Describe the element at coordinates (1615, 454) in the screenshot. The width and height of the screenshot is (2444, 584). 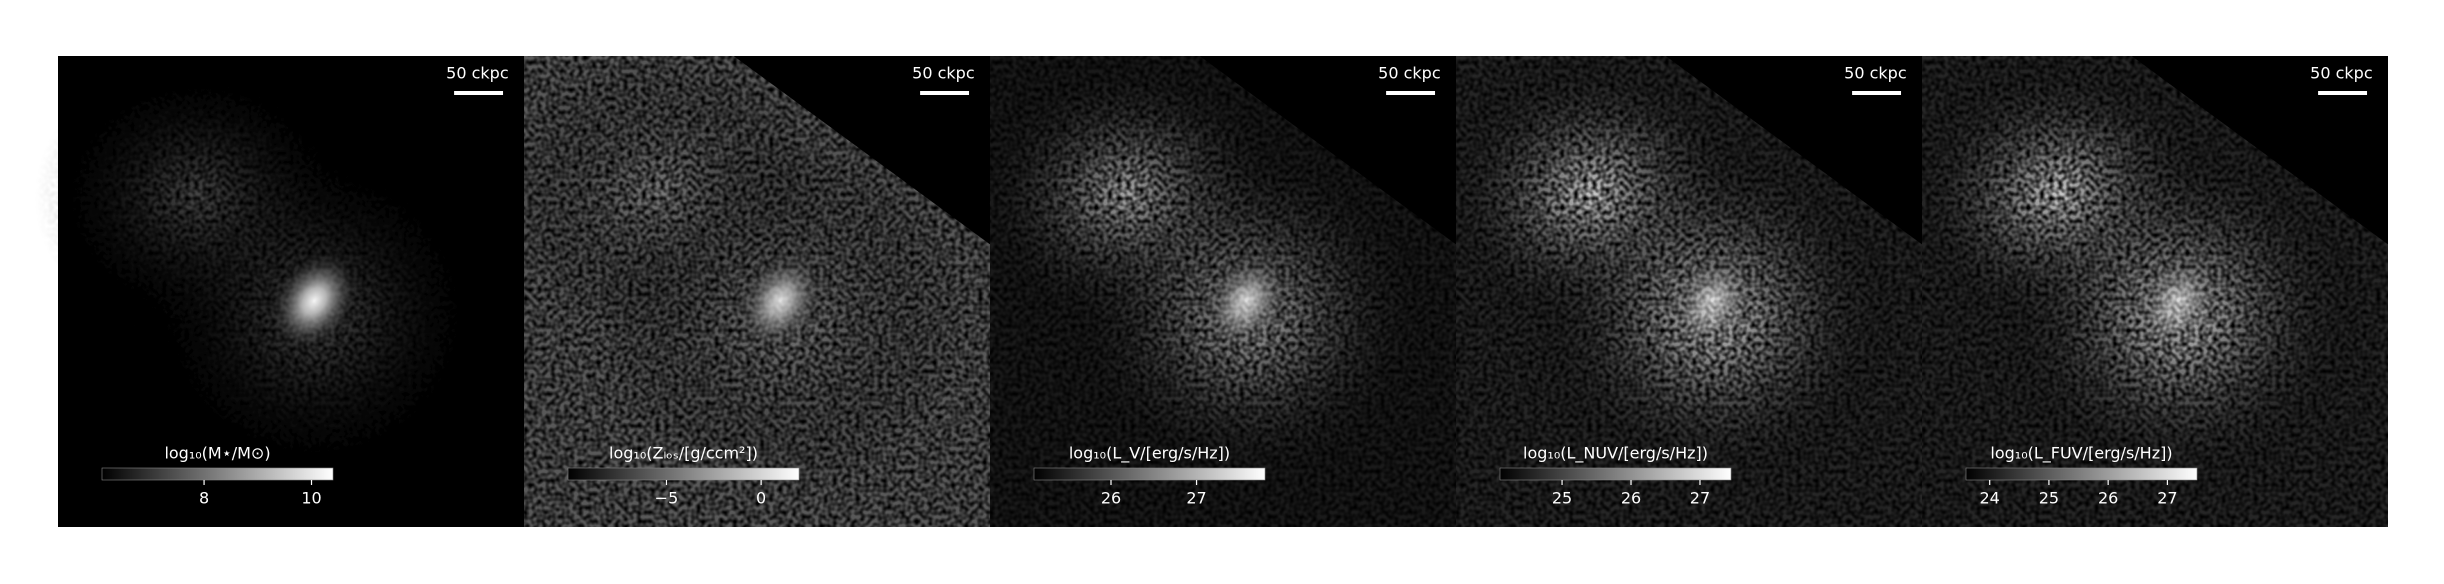
I see `colorbar-label: log₁₀(L_NUV/[erg/s/Hz])` at that location.